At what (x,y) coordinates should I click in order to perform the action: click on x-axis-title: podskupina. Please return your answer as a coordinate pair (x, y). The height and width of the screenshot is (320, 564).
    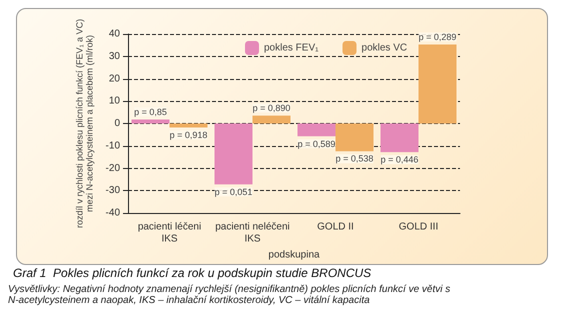
    Looking at the image, I should click on (294, 254).